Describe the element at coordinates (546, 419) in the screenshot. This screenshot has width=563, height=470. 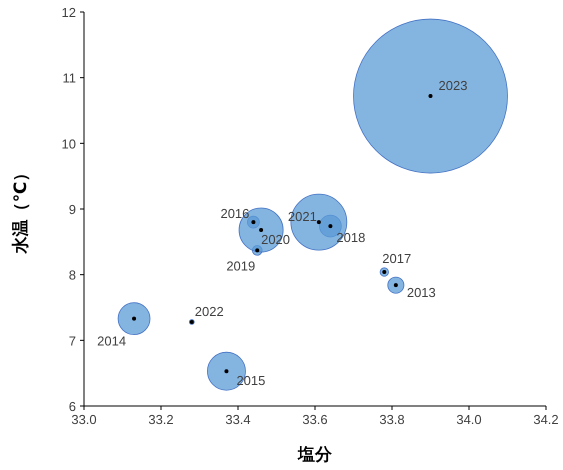
I see `x-tick-label: 34.2` at that location.